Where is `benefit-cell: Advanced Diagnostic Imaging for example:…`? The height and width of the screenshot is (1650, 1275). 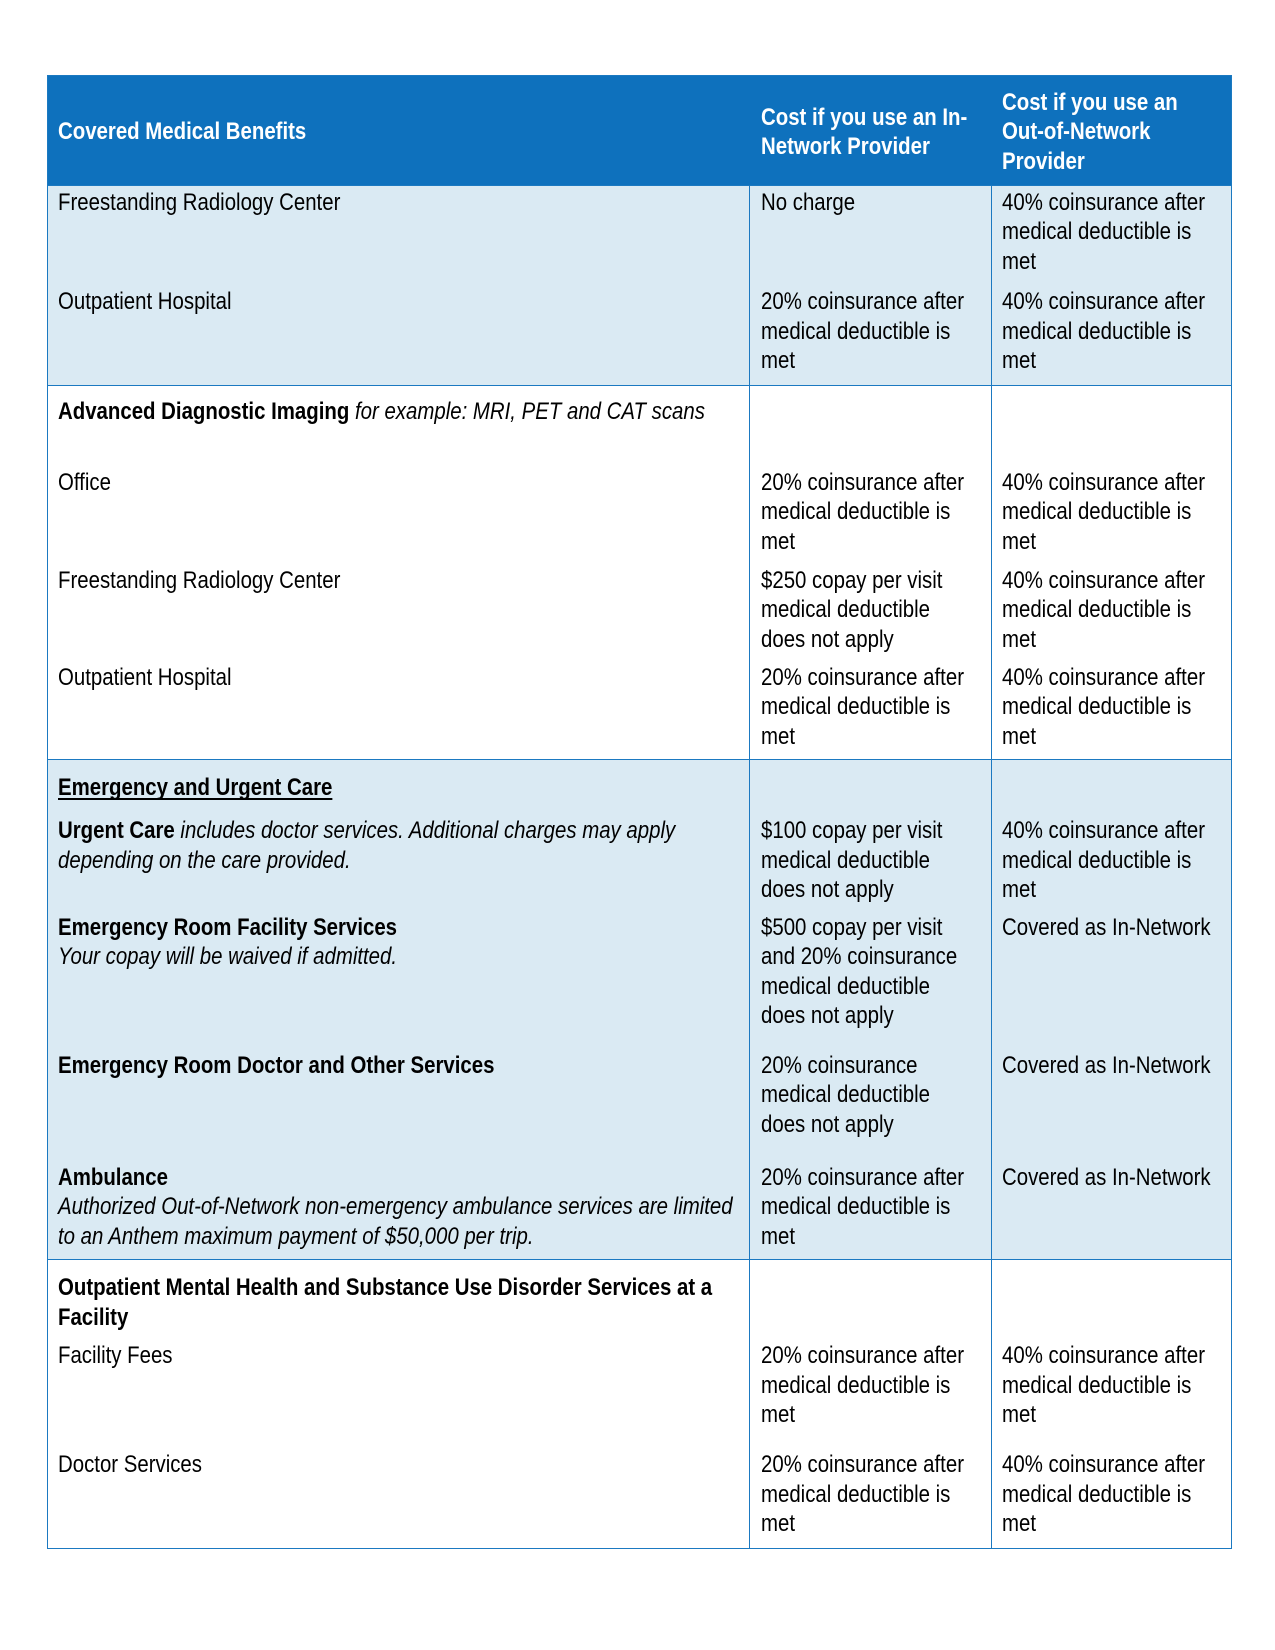 benefit-cell: Advanced Diagnostic Imaging for example:… is located at coordinates (399, 412).